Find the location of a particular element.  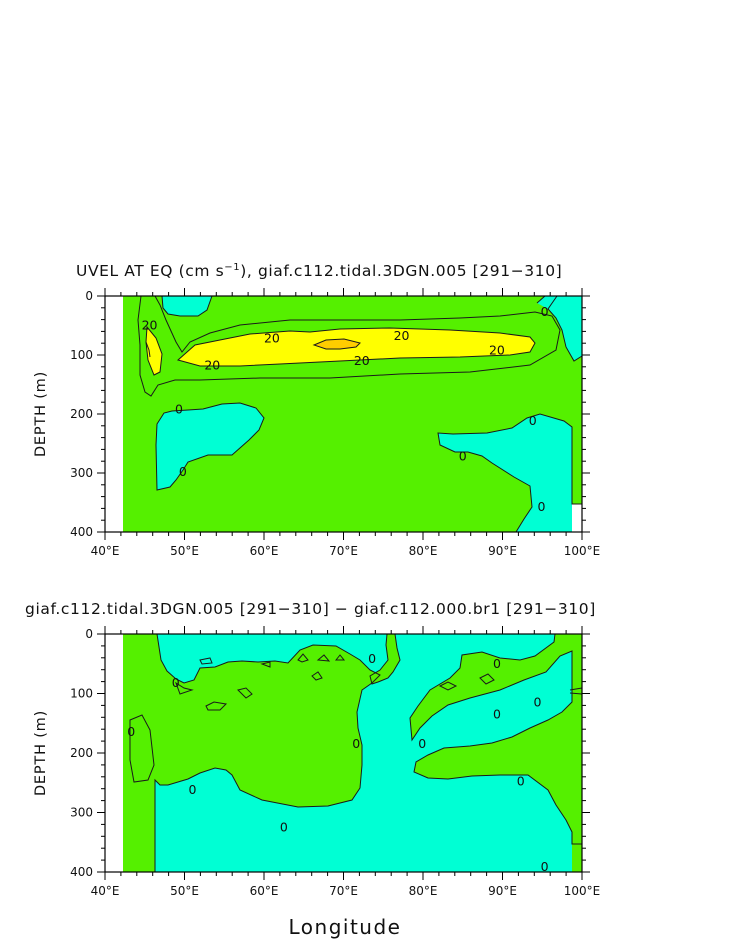

panel-2-y-axis-label: DEPTH (m) is located at coordinates (41, 753).